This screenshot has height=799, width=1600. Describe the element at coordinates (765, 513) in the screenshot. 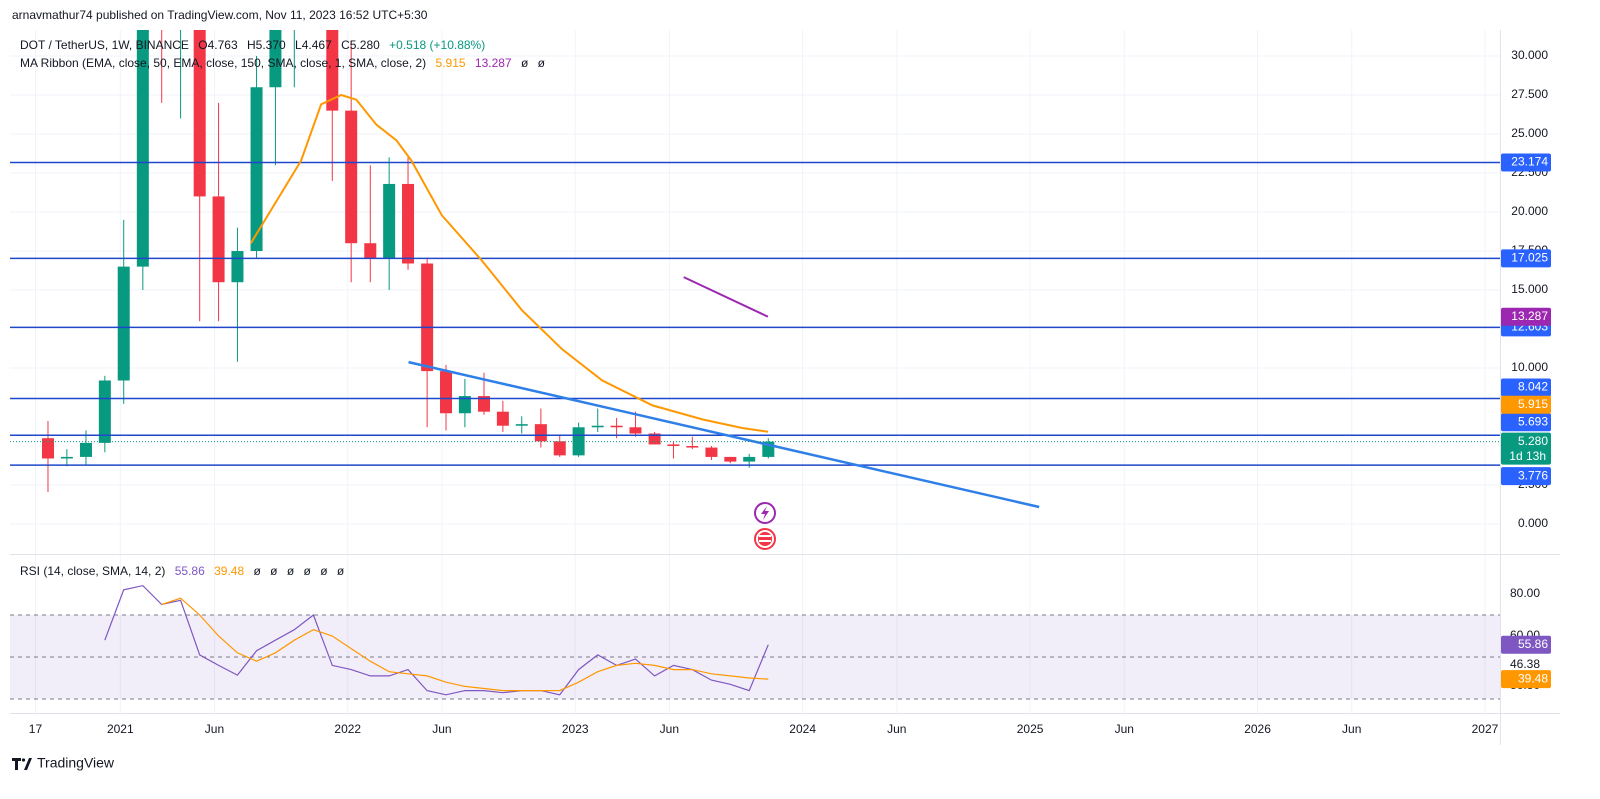

I see `event-icon` at that location.